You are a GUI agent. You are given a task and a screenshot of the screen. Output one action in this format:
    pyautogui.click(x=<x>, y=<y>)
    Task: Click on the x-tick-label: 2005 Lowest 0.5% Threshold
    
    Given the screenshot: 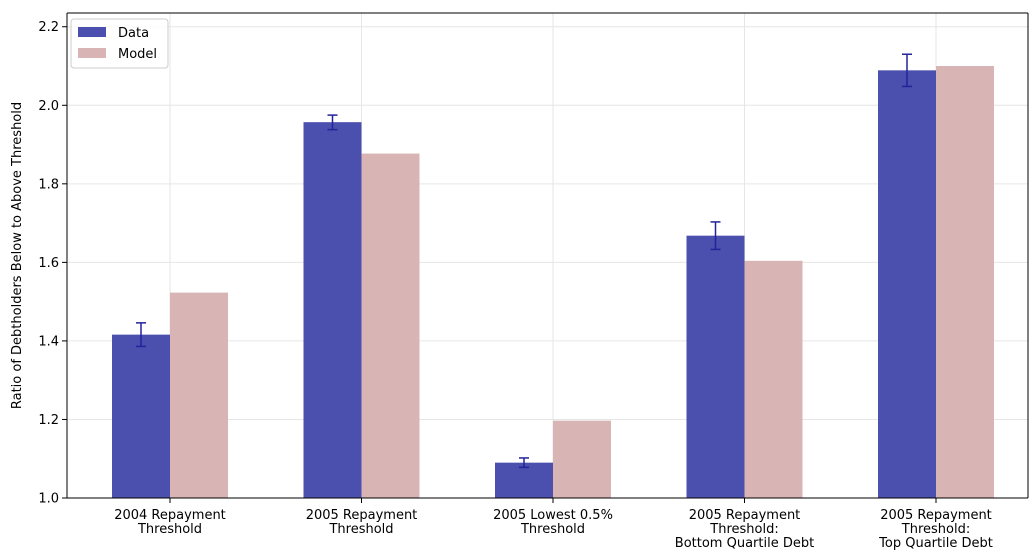 What is the action you would take?
    pyautogui.click(x=553, y=522)
    